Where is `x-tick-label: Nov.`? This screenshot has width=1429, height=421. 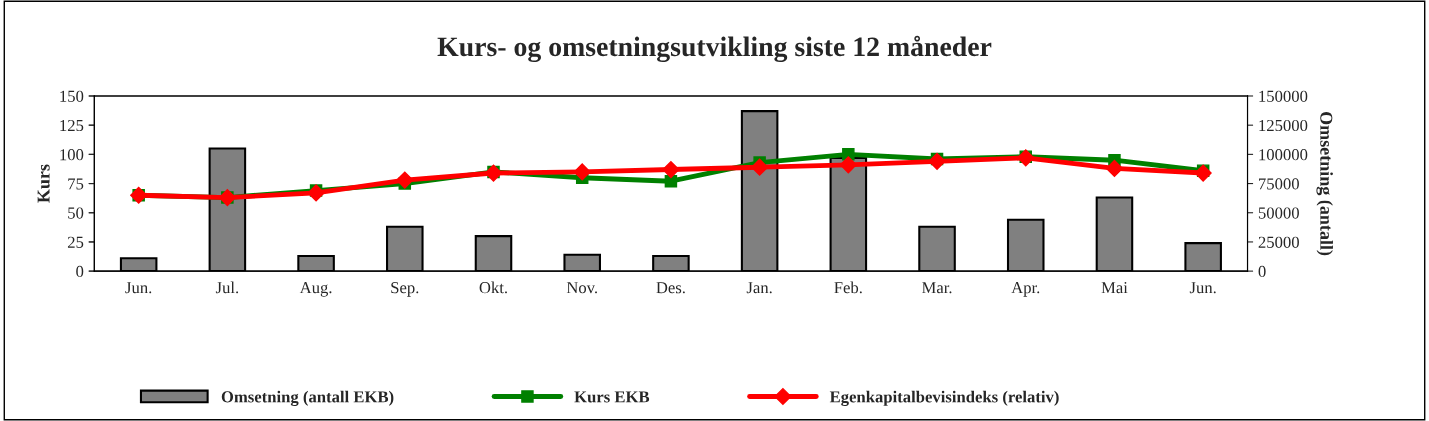
x-tick-label: Nov. is located at coordinates (581, 288).